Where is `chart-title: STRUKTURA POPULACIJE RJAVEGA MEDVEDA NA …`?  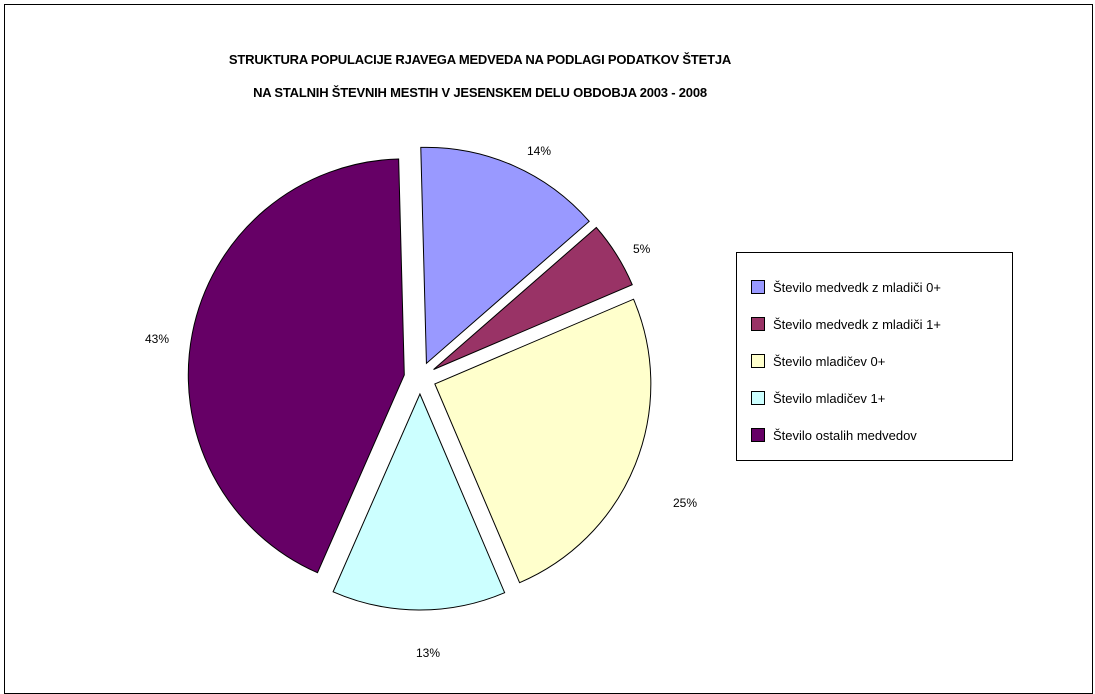 chart-title: STRUKTURA POPULACIJE RJAVEGA MEDVEDA NA … is located at coordinates (480, 59).